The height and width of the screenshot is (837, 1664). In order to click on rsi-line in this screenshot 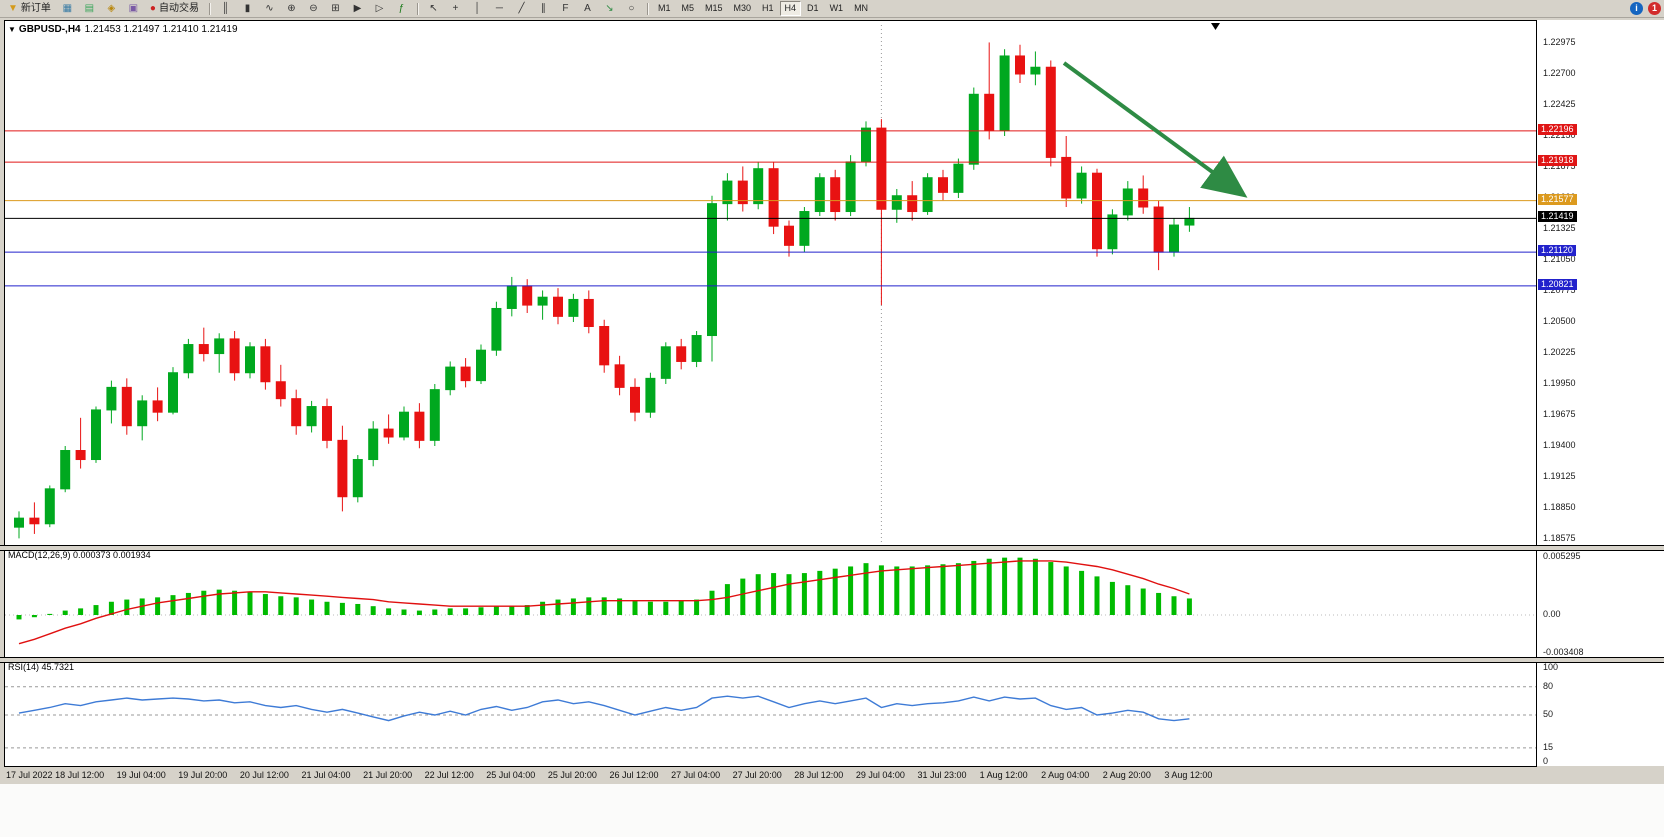, I will do `click(604, 708)`.